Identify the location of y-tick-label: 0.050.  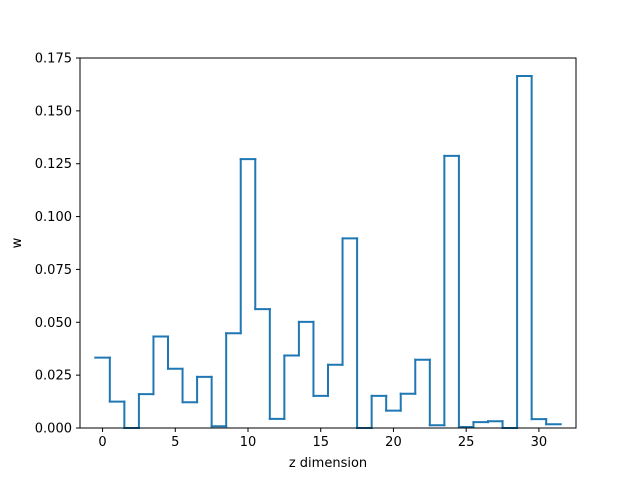
(53, 323).